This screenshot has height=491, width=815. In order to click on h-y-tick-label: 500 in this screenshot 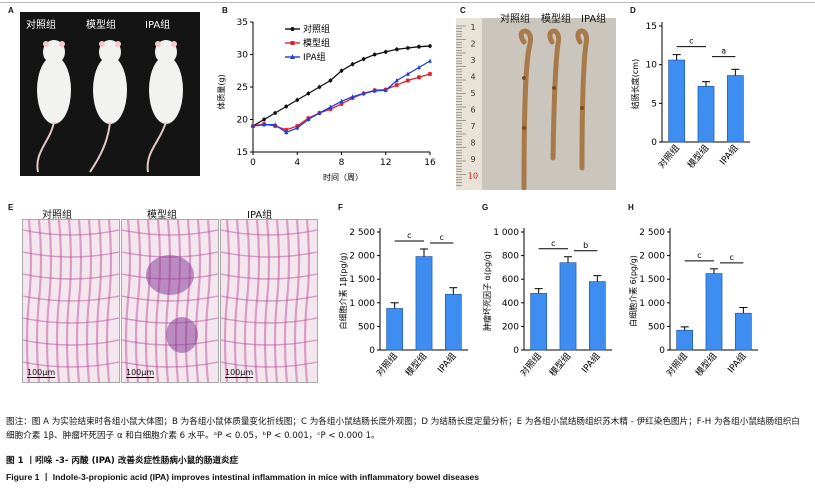, I will do `click(656, 327)`.